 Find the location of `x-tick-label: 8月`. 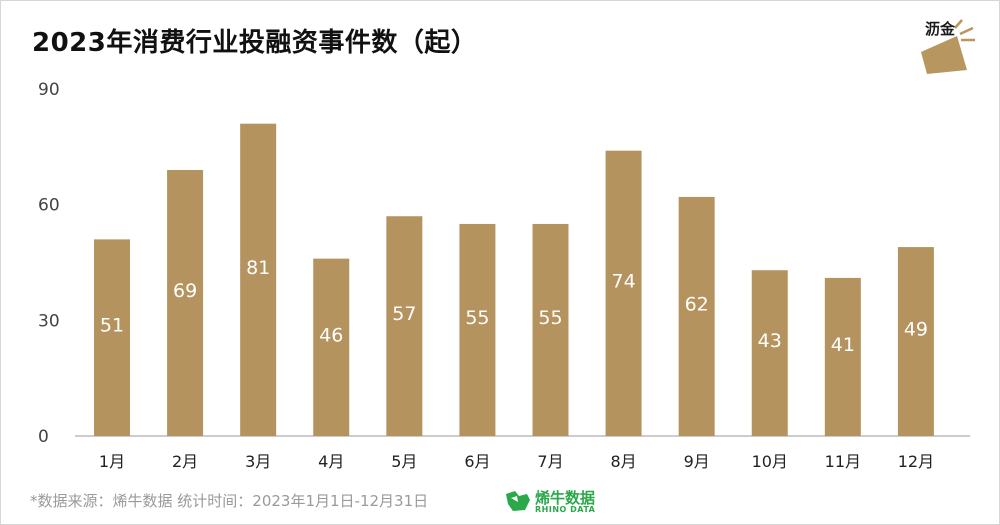

x-tick-label: 8月 is located at coordinates (623, 461).